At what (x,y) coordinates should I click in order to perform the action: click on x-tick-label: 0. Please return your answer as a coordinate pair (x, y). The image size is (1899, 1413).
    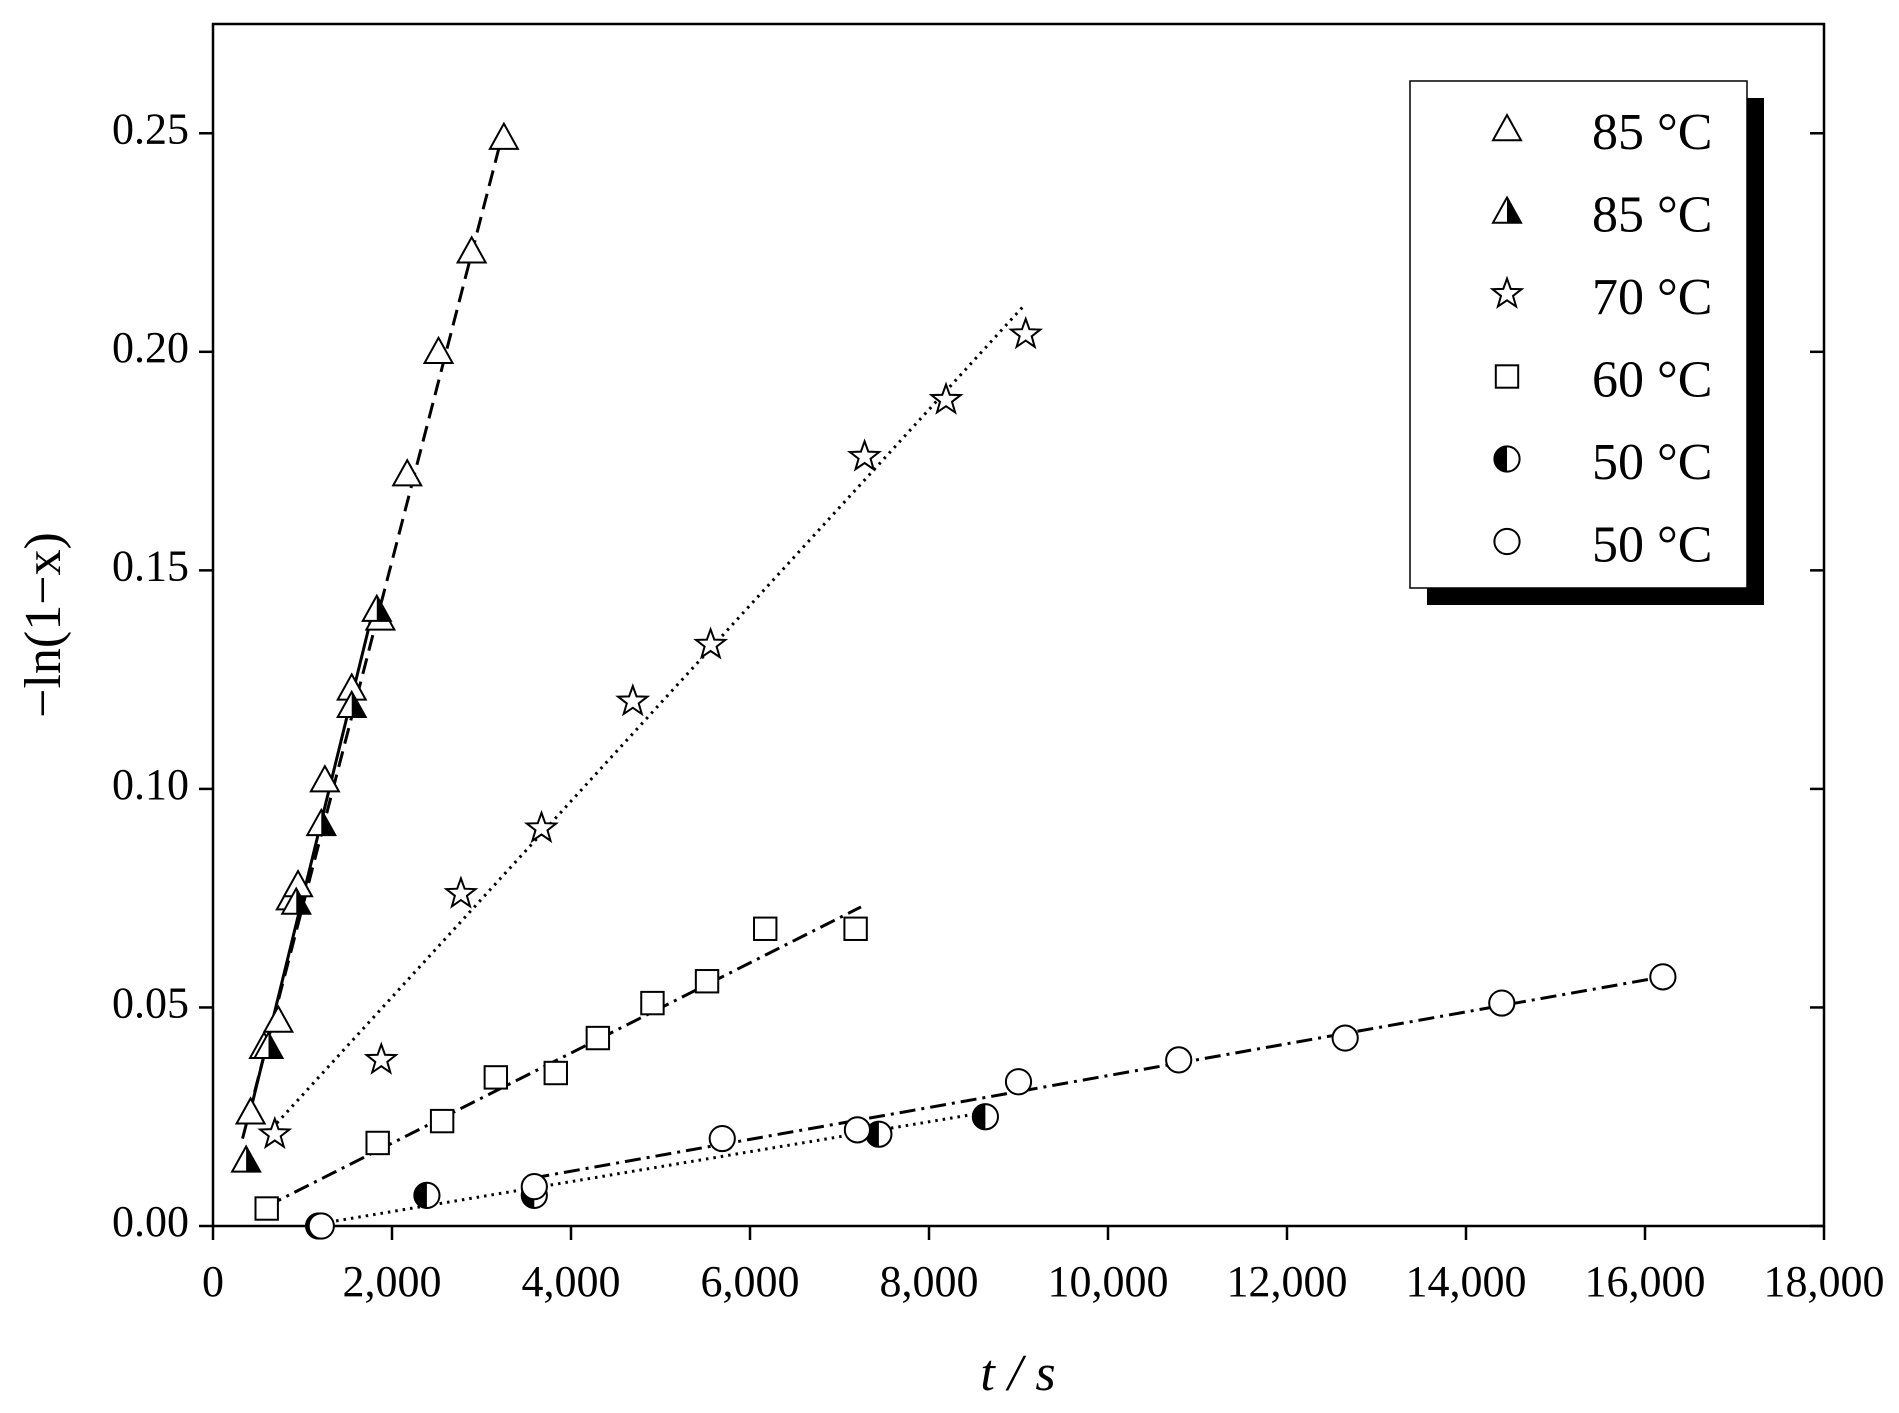
    Looking at the image, I should click on (213, 1281).